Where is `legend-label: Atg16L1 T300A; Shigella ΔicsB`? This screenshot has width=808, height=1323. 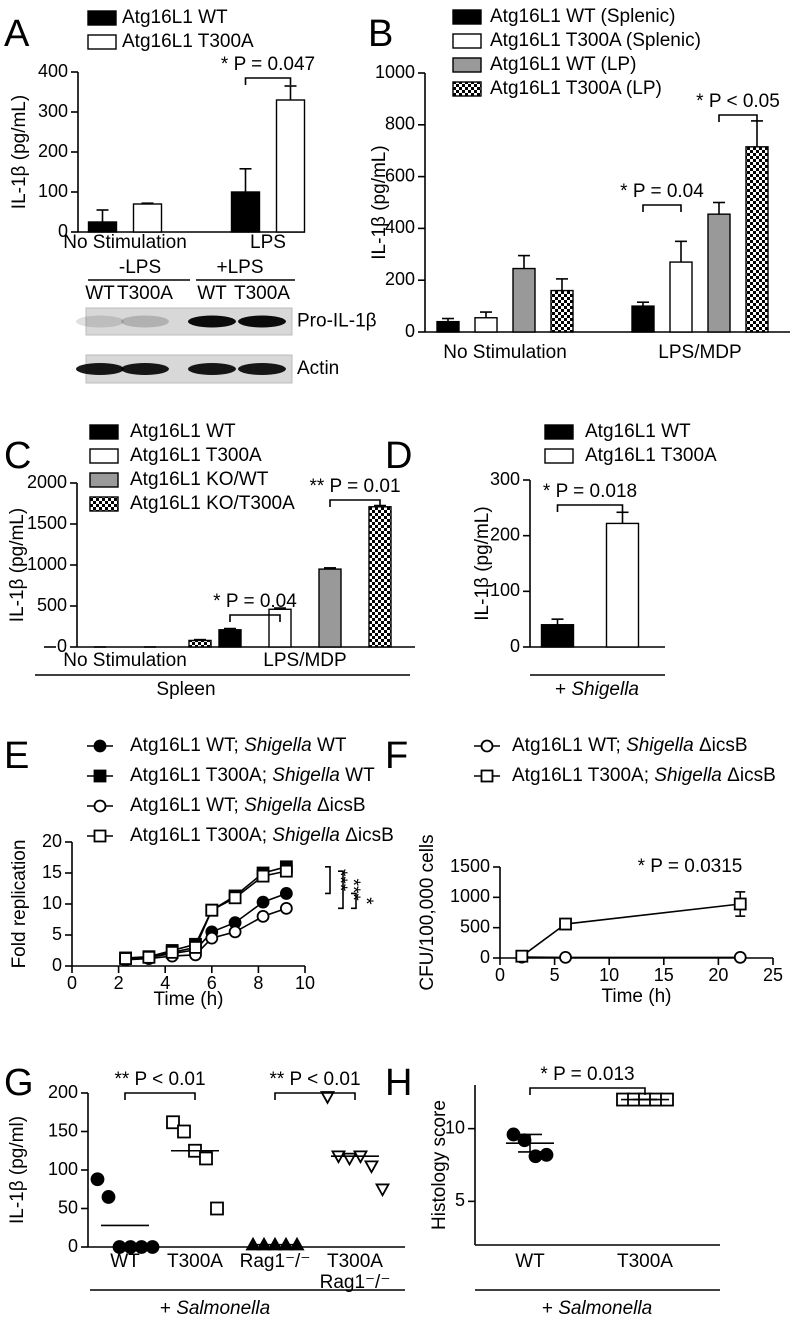 legend-label: Atg16L1 T300A; Shigella ΔicsB is located at coordinates (262, 835).